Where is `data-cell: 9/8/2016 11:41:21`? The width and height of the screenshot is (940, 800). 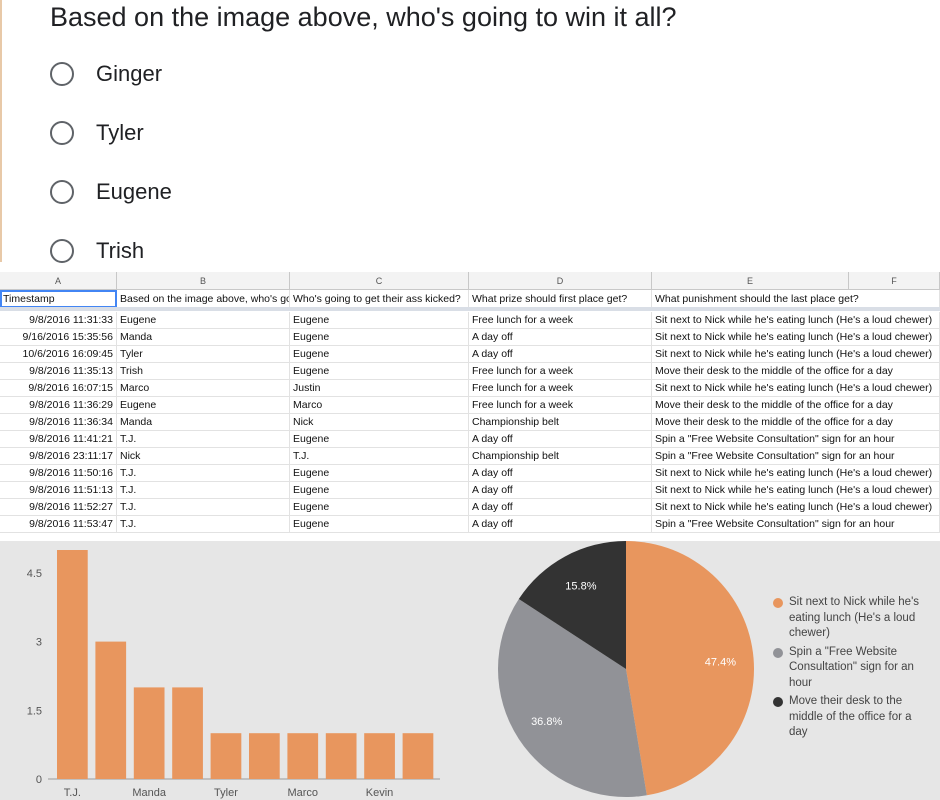 data-cell: 9/8/2016 11:41:21 is located at coordinates (58, 439).